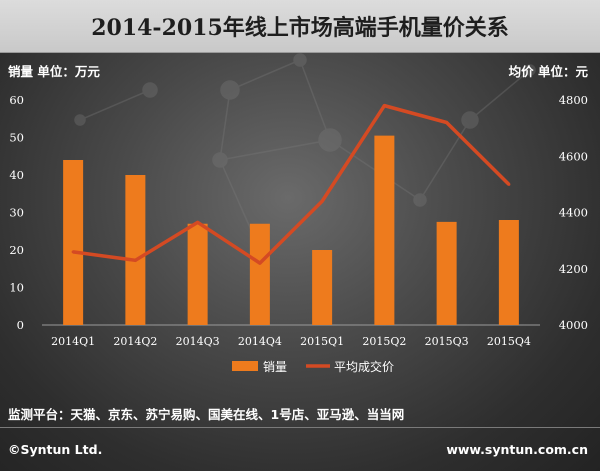 The width and height of the screenshot is (600, 471). Describe the element at coordinates (300, 427) in the screenshot. I see `footer-divider` at that location.